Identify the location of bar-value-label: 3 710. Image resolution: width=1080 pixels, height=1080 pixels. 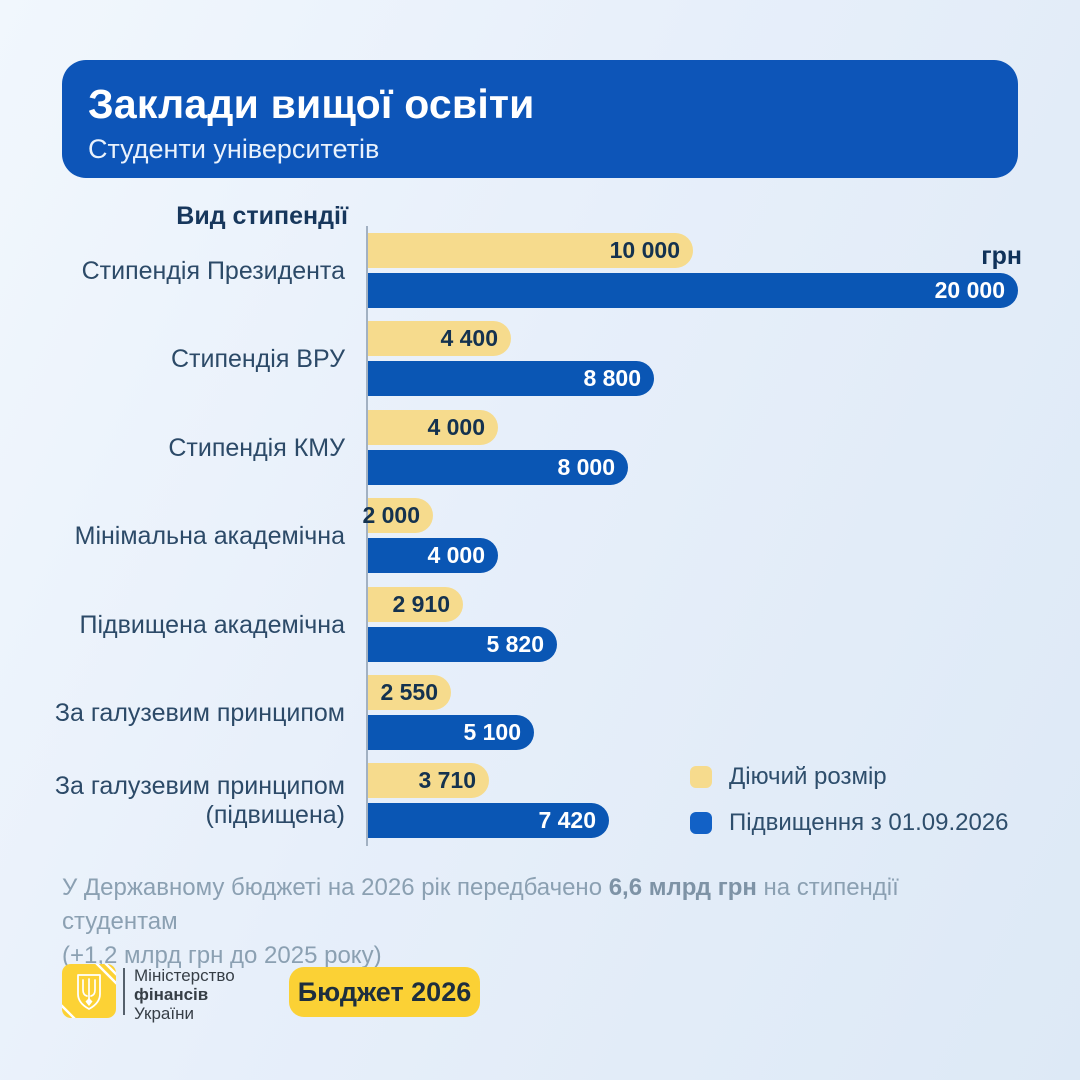
(447, 780).